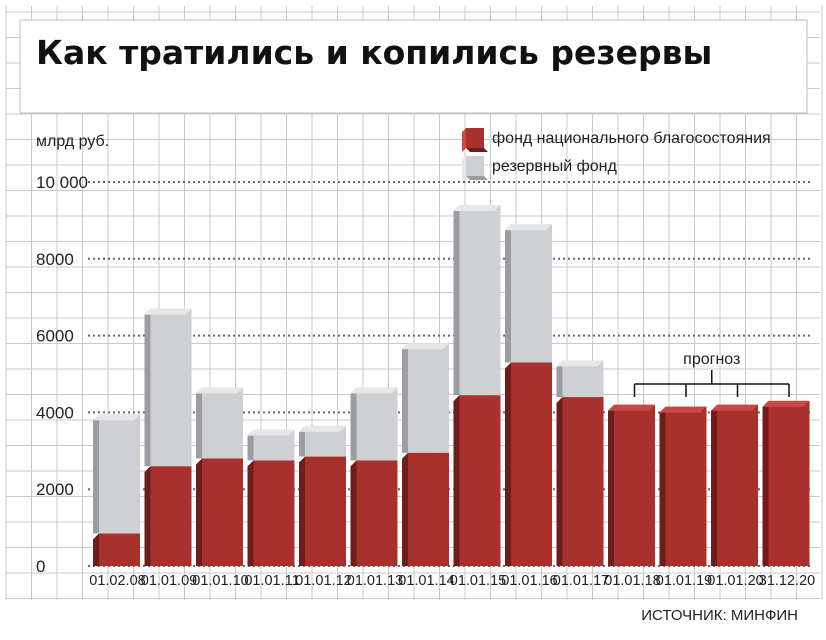 This screenshot has width=826, height=640. What do you see at coordinates (55, 412) in the screenshot?
I see `y-tick-label: 4000` at bounding box center [55, 412].